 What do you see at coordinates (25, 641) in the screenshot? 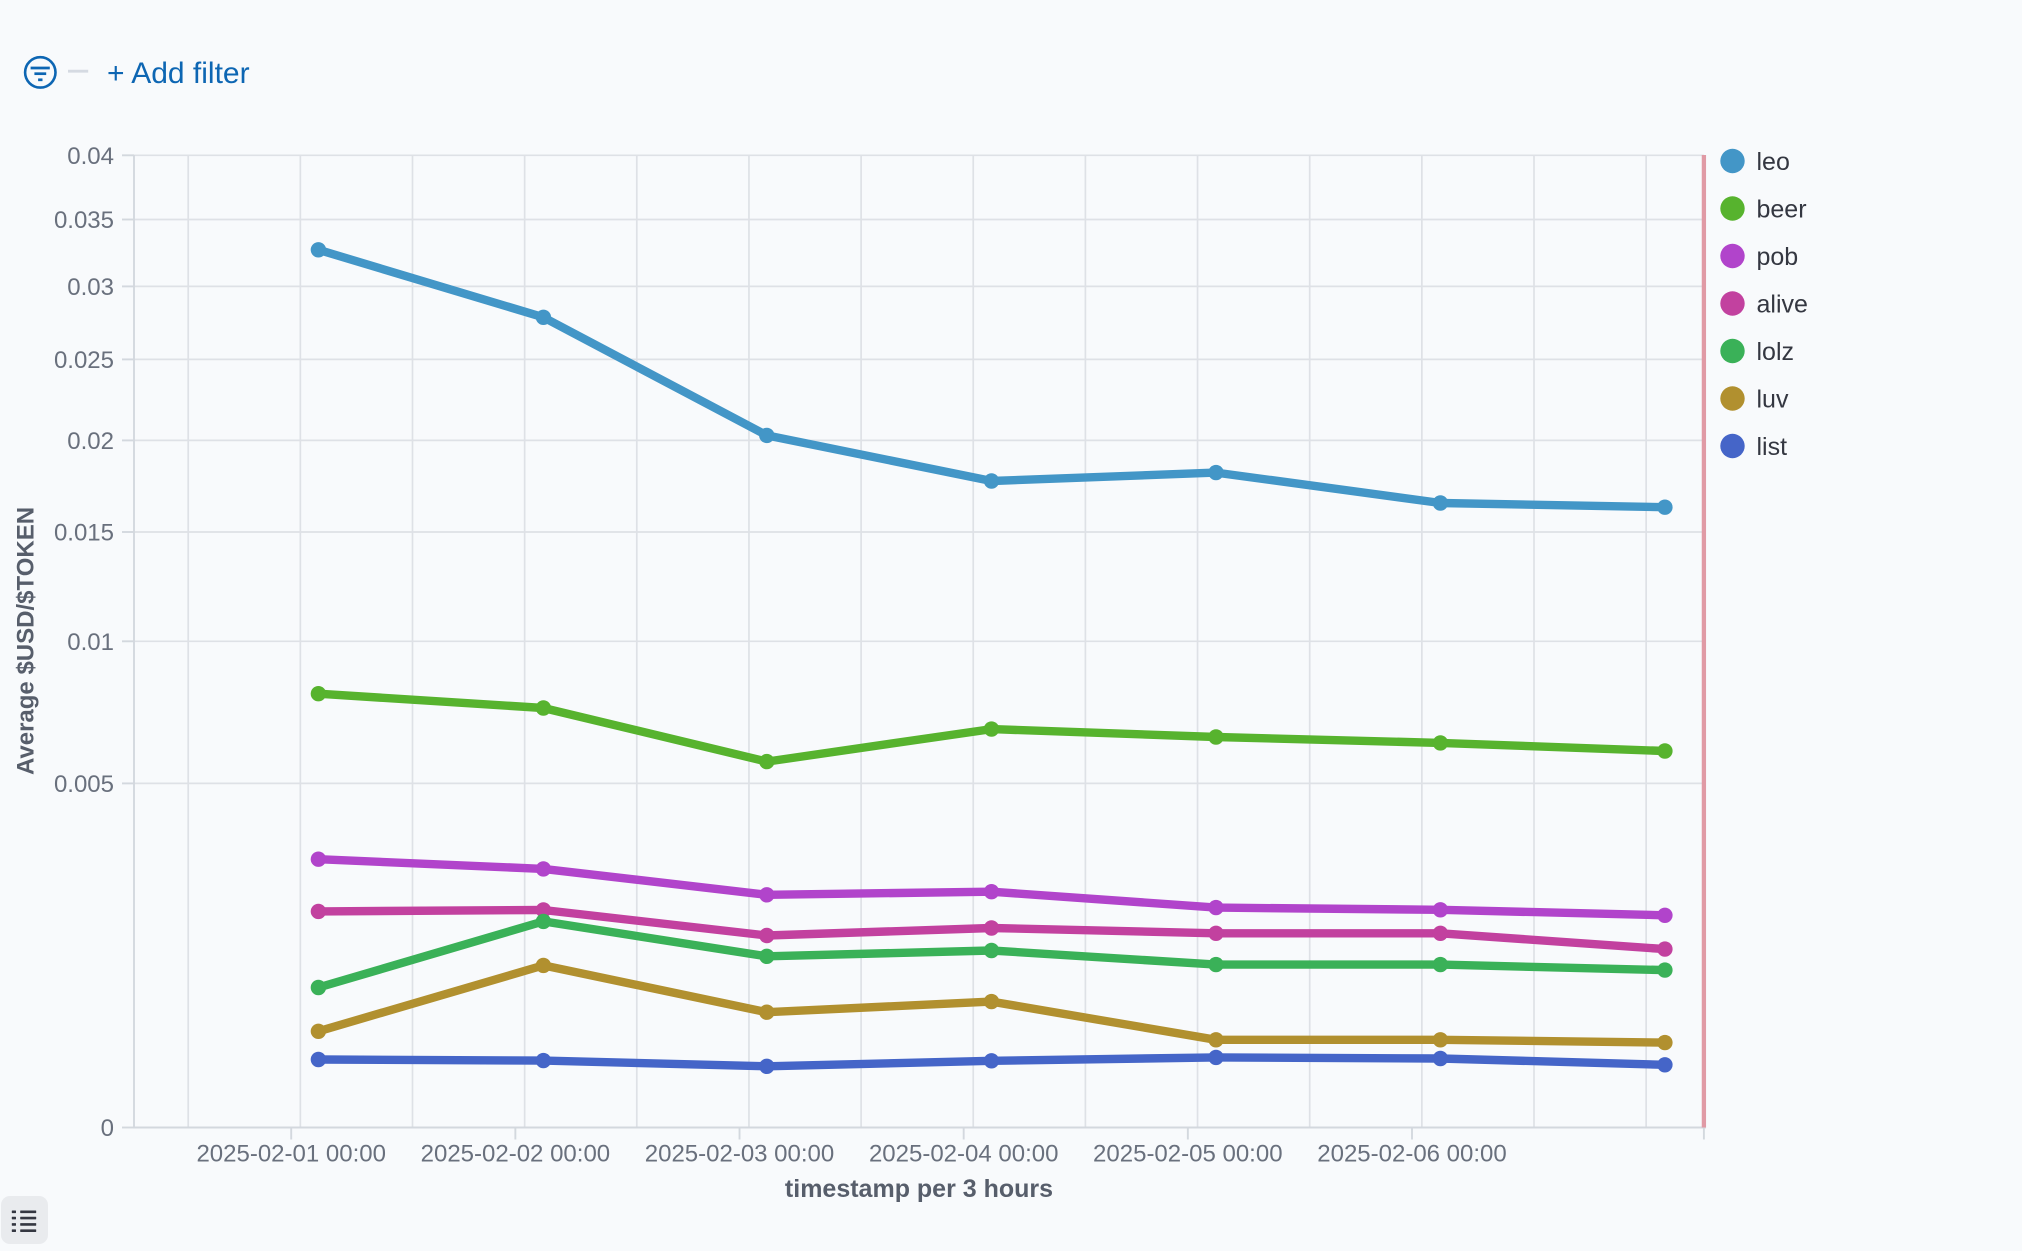
I see `svg-text: Average $USD/$TOKEN` at bounding box center [25, 641].